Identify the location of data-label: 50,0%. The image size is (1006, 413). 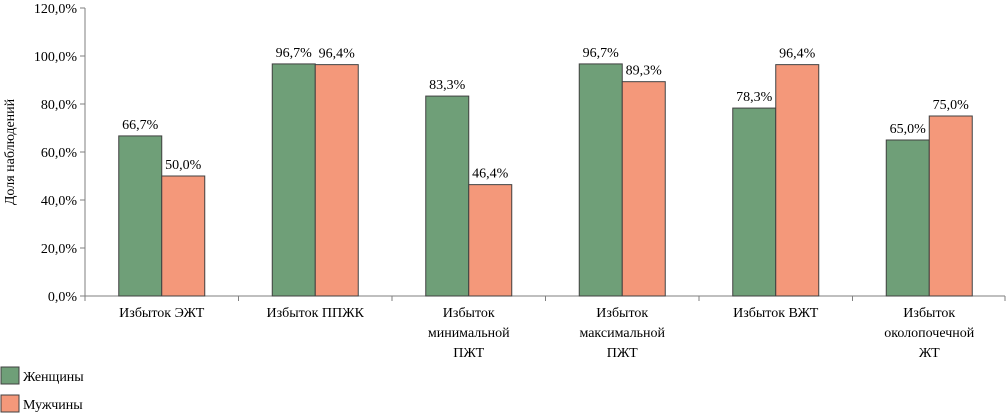
(183, 165).